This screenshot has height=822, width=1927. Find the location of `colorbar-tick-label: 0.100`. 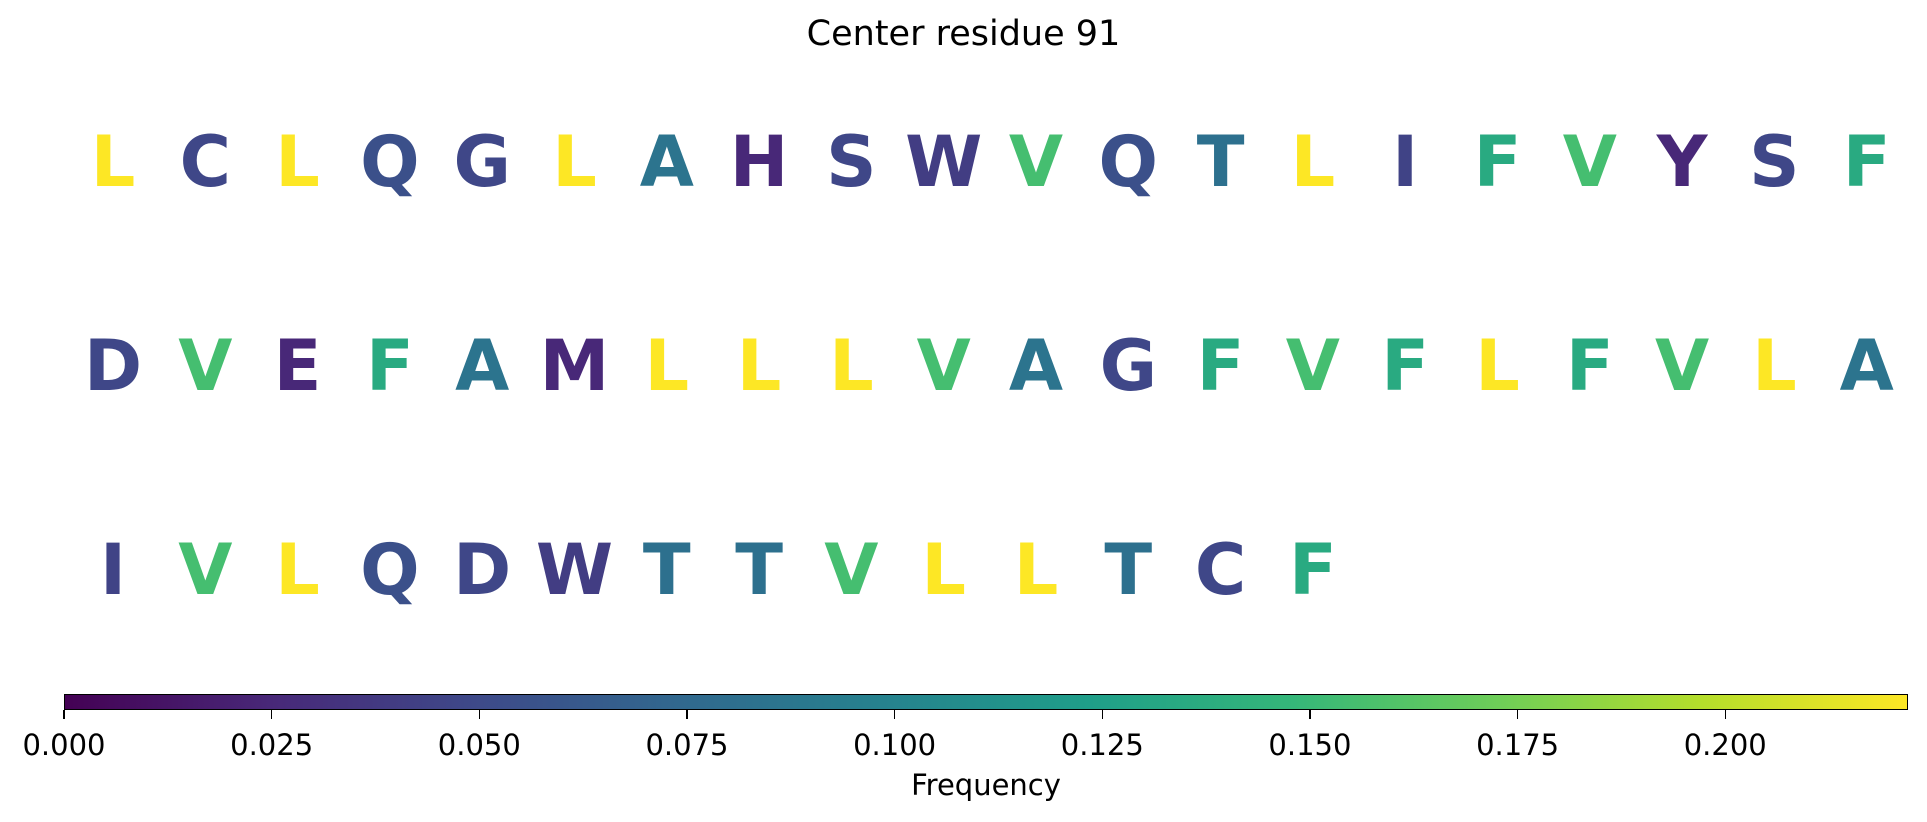

colorbar-tick-label: 0.100 is located at coordinates (895, 745).